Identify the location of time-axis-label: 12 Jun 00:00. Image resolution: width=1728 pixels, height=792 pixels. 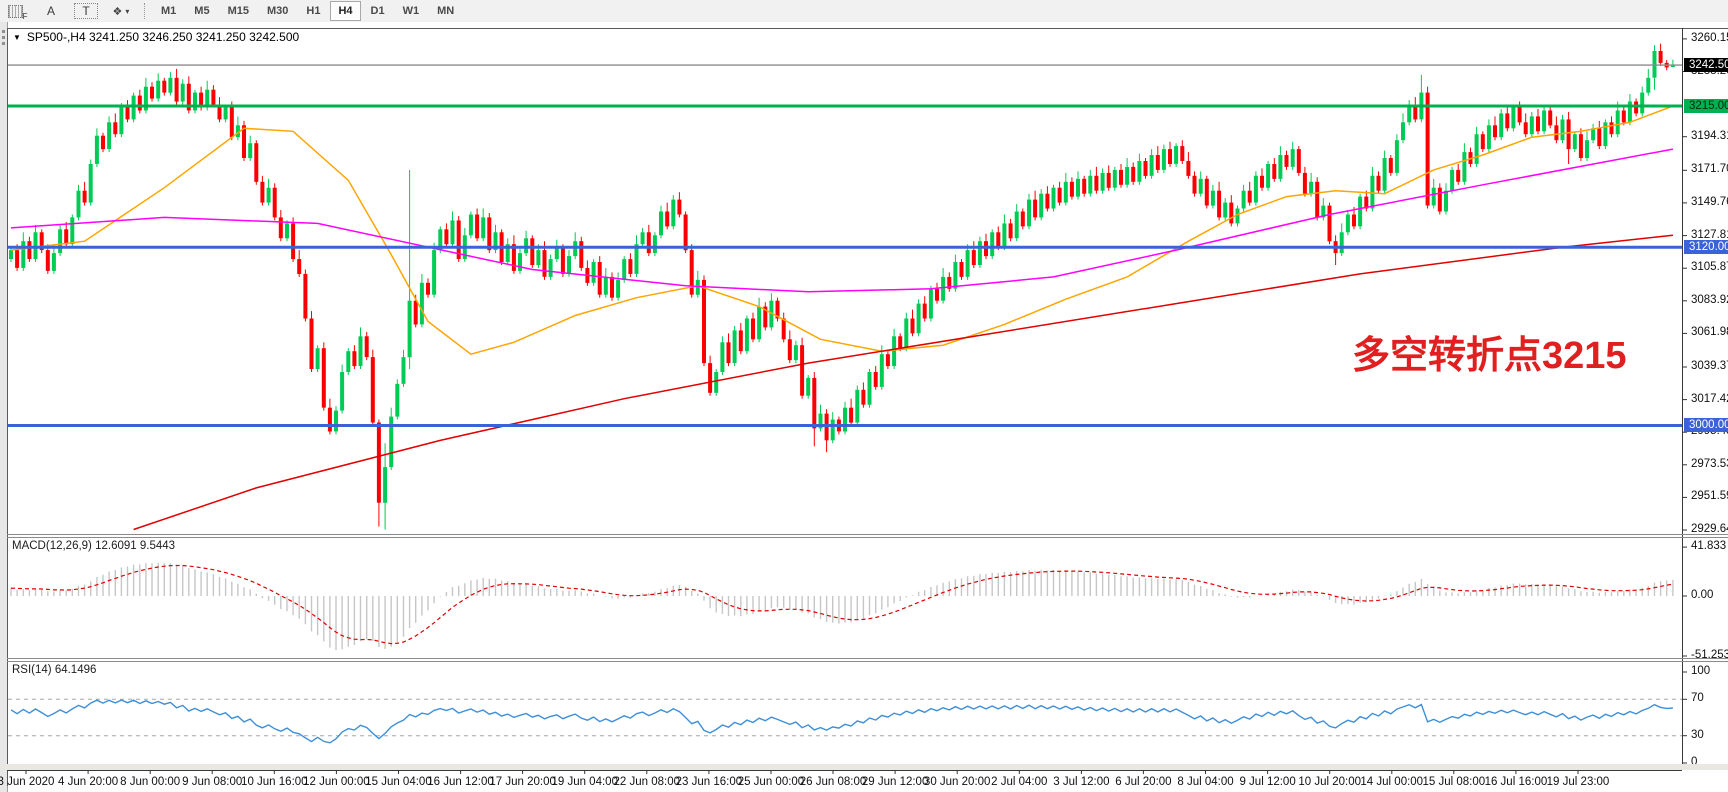
(336, 782).